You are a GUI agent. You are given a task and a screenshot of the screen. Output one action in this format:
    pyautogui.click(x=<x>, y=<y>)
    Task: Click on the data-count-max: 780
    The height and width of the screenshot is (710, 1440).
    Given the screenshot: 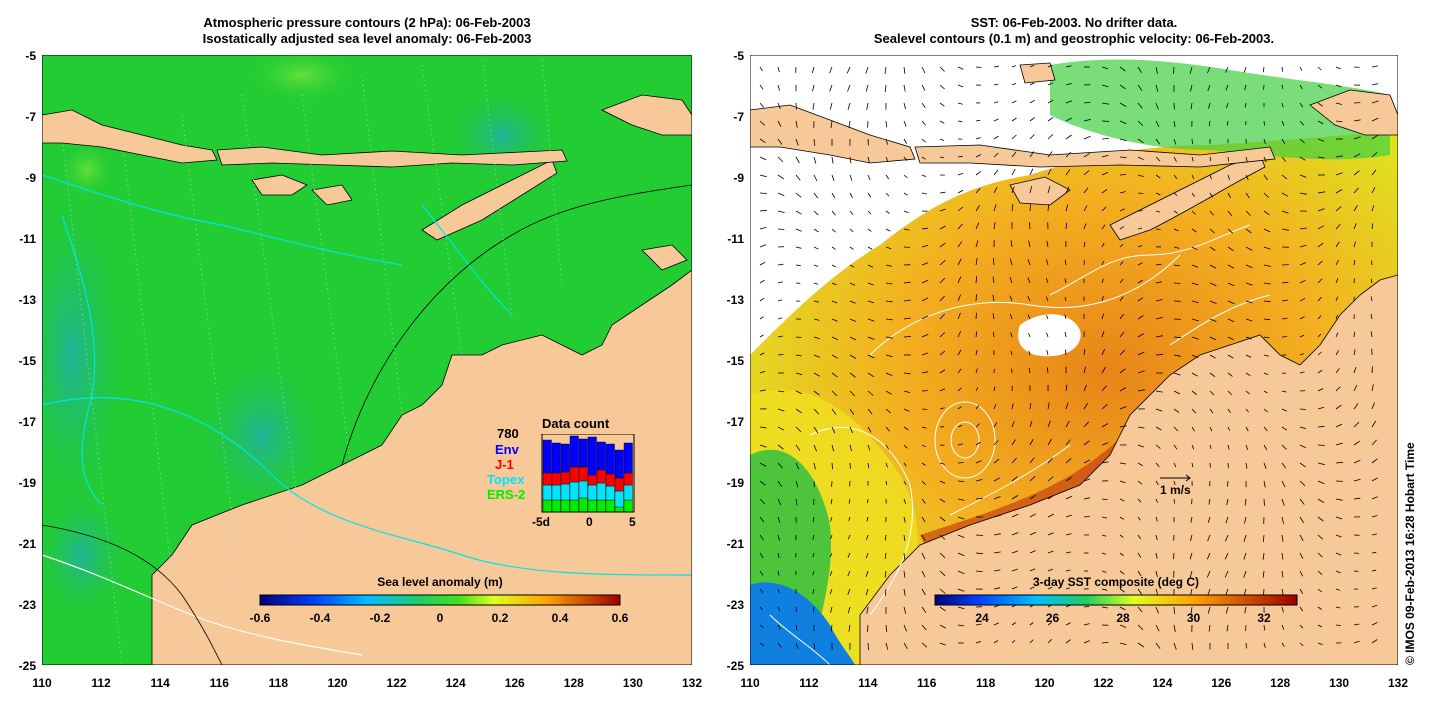 What is the action you would take?
    pyautogui.click(x=508, y=433)
    